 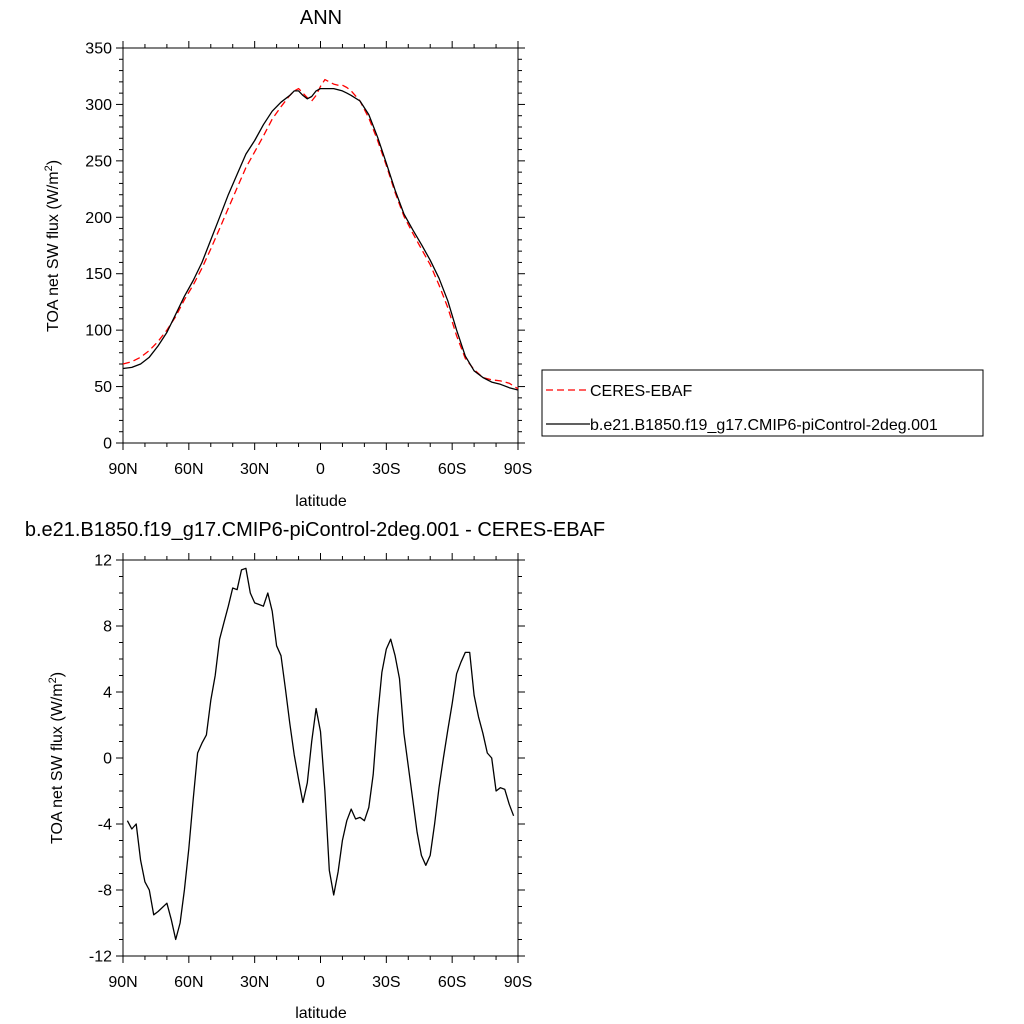 I want to click on top-x-tick-label: 30S, so click(x=386, y=469).